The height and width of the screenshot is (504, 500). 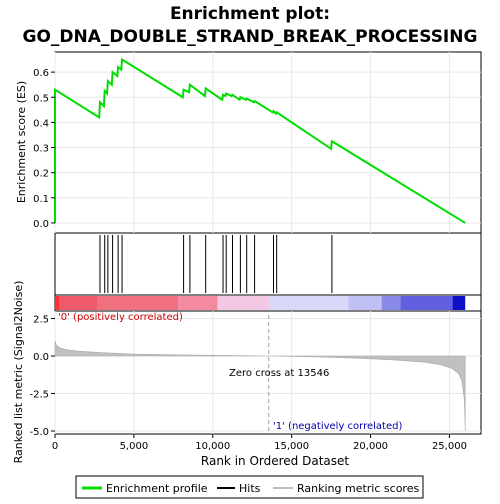 I want to click on es-tick-label: 0.0, so click(x=41, y=224).